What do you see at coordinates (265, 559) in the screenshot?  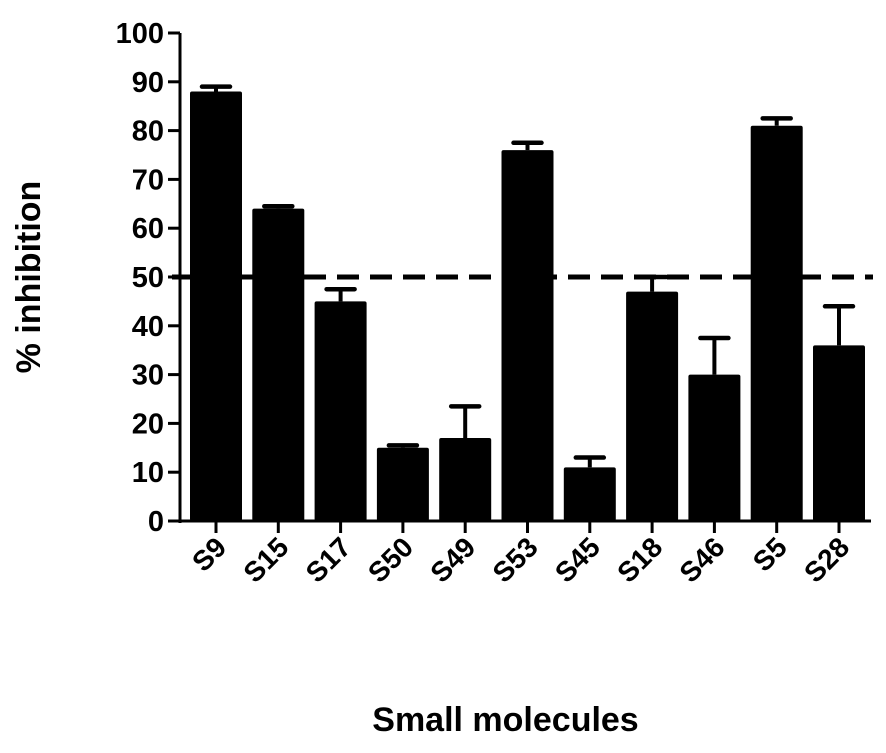 I see `x-tick-label-s15: S15` at bounding box center [265, 559].